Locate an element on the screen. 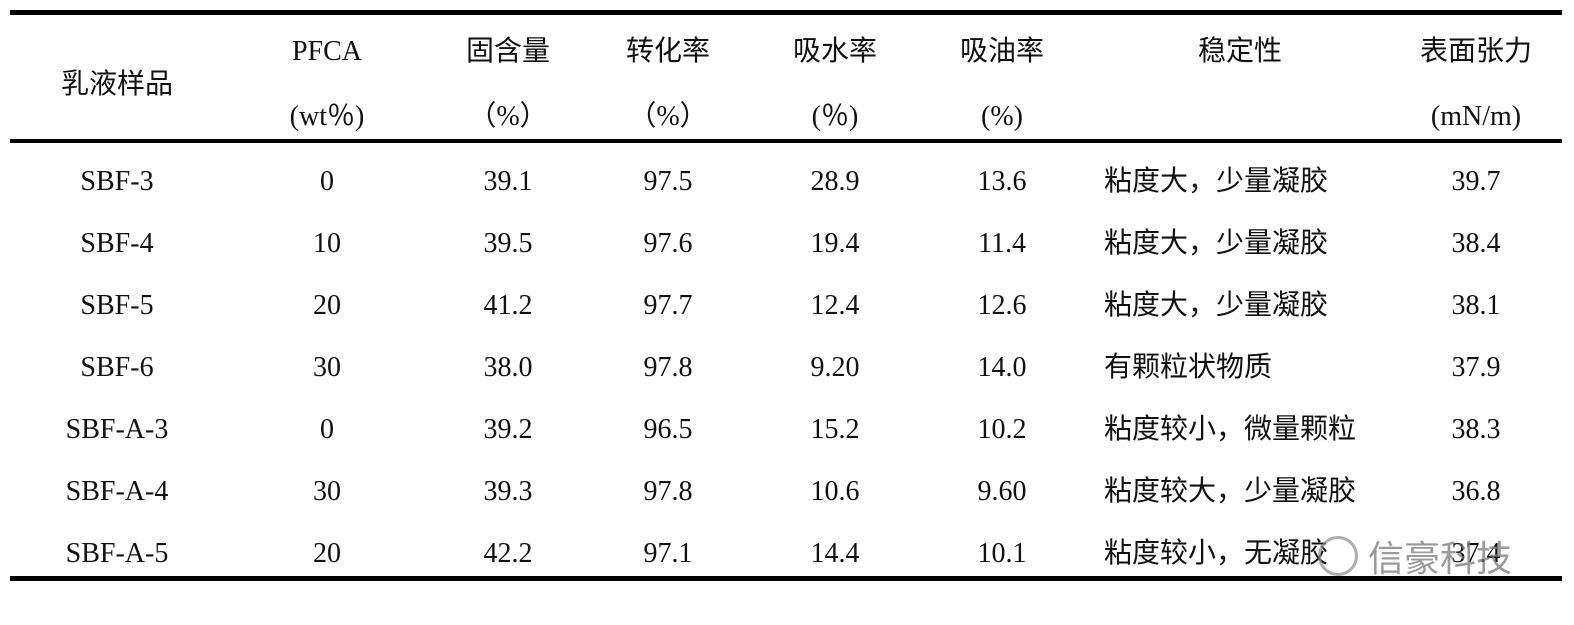 Image resolution: width=1574 pixels, height=625 pixels. table-cell: SBF-6 is located at coordinates (117, 367).